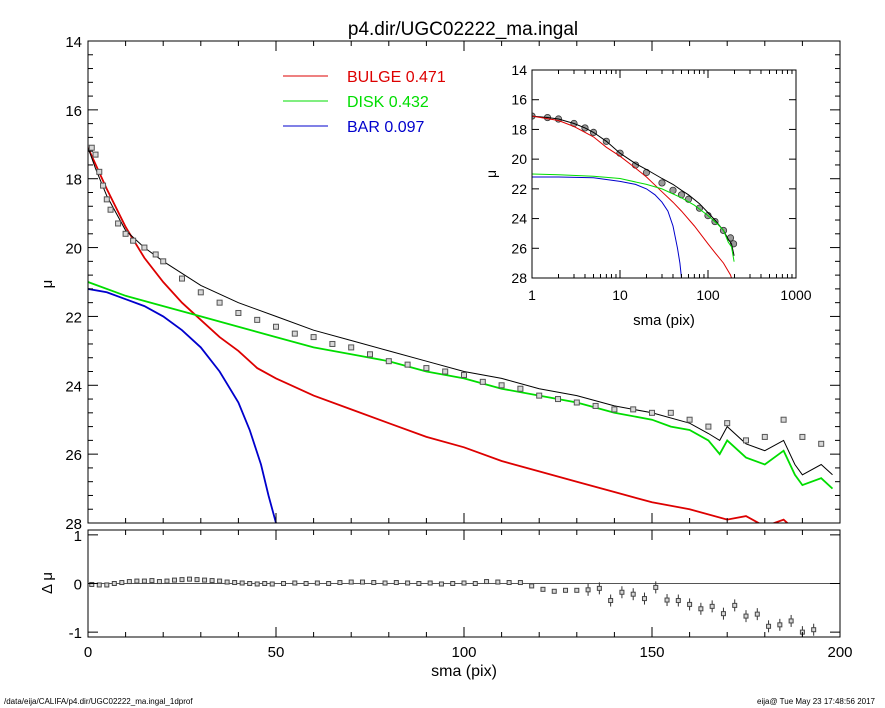 The image size is (885, 708). I want to click on x-tick-label: 200, so click(839, 652).